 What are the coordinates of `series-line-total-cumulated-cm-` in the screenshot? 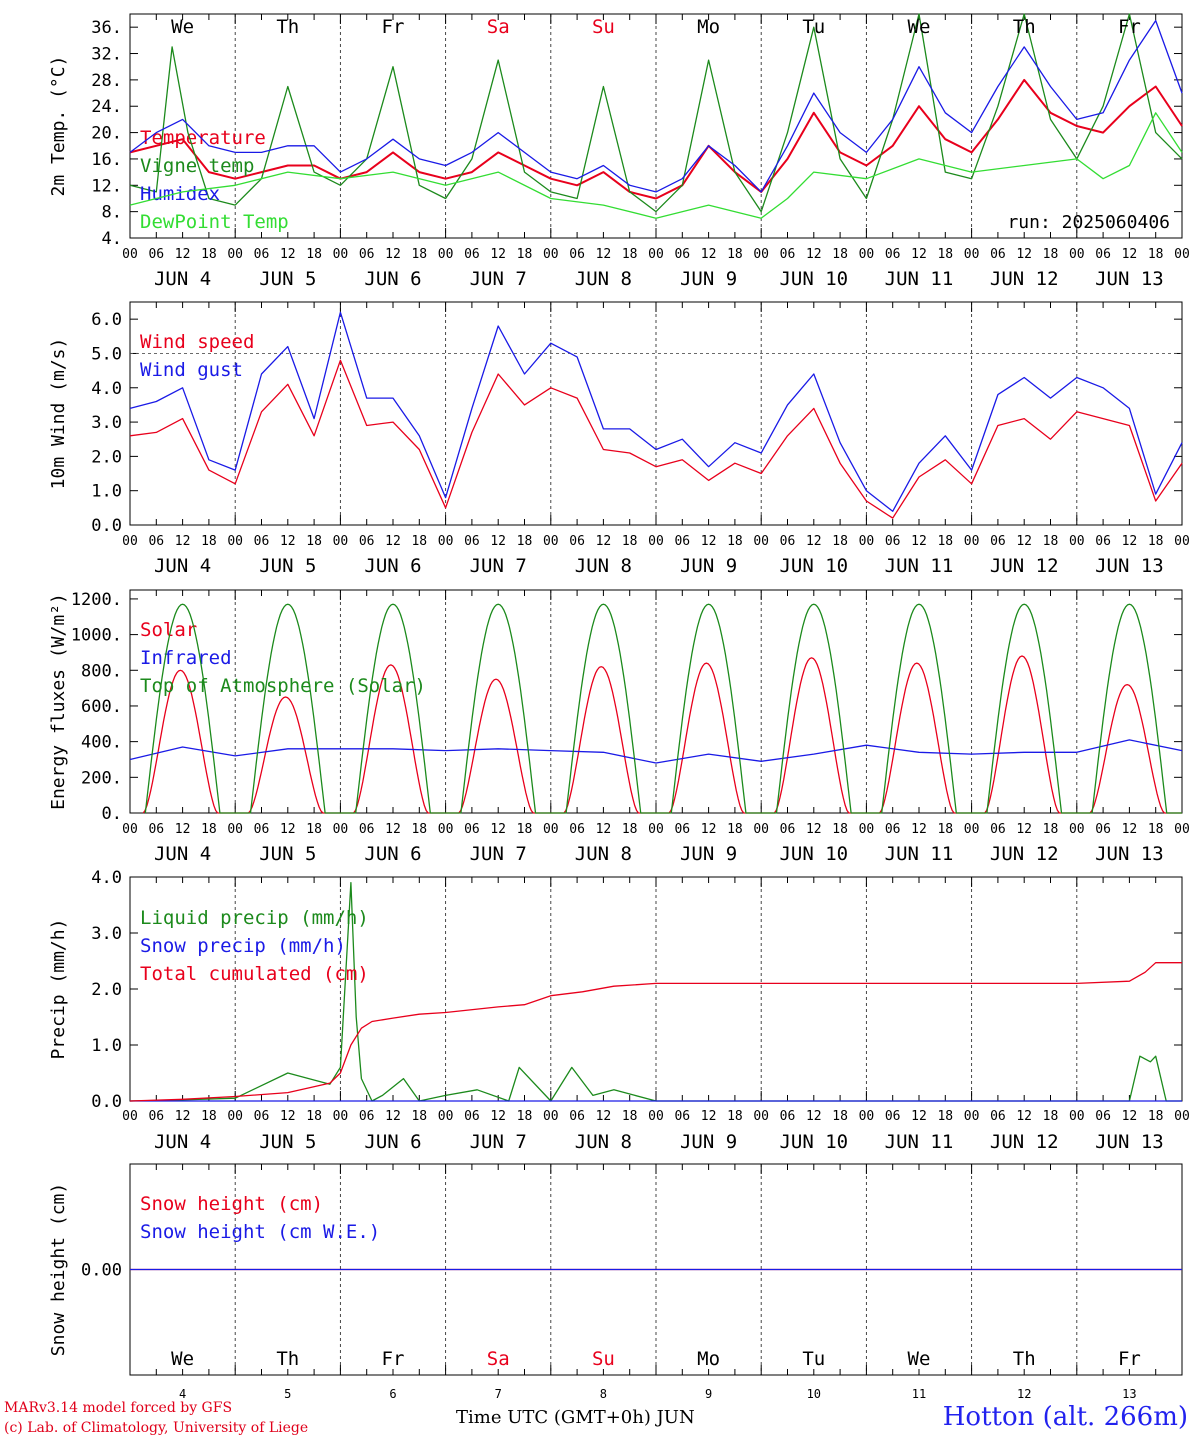 It's located at (655, 1032).